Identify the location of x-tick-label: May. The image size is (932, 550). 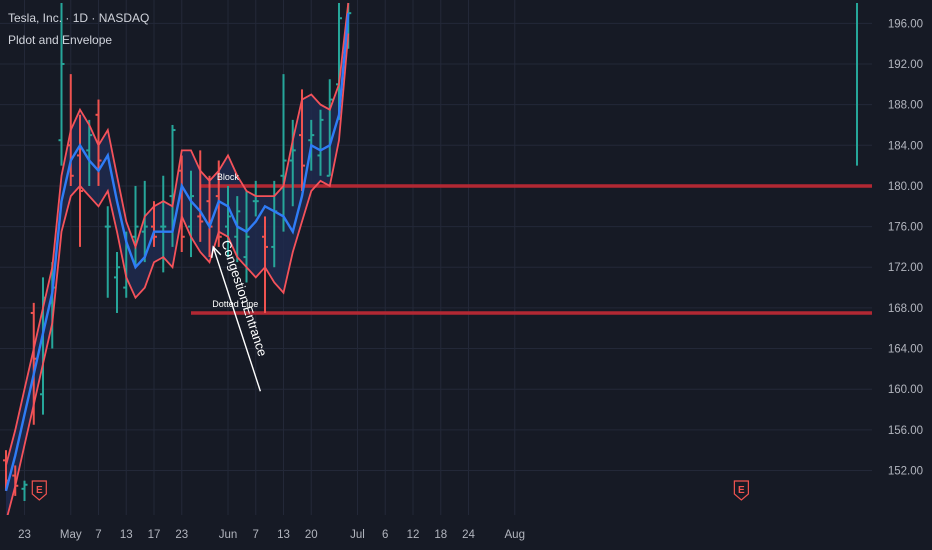
(71, 535).